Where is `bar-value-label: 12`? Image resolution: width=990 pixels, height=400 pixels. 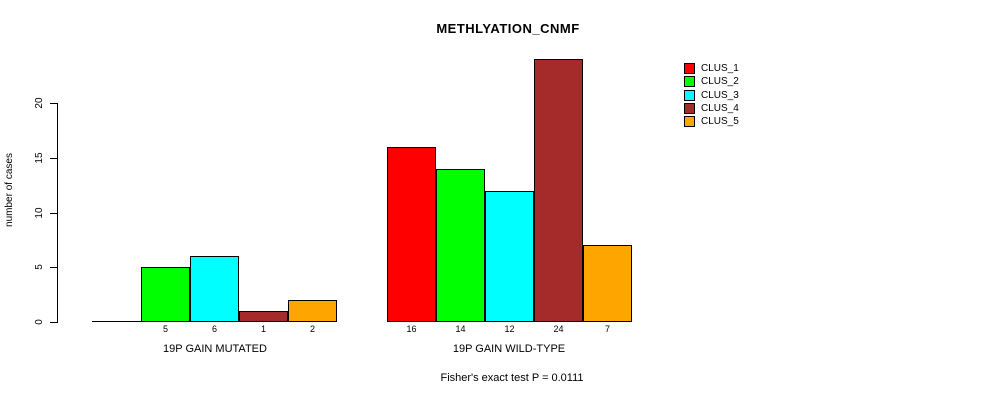 bar-value-label: 12 is located at coordinates (509, 329).